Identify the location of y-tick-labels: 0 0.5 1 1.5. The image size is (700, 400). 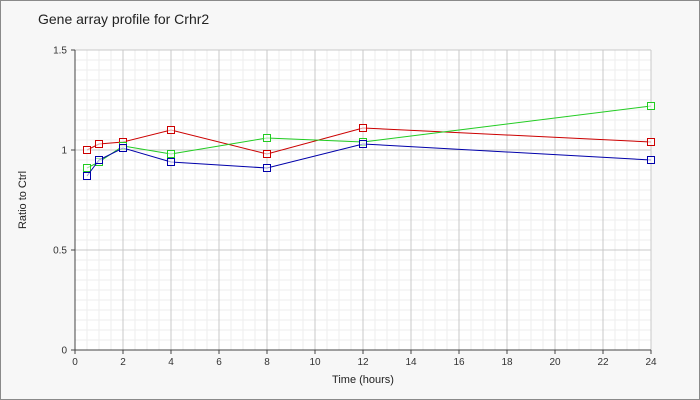
(60, 201).